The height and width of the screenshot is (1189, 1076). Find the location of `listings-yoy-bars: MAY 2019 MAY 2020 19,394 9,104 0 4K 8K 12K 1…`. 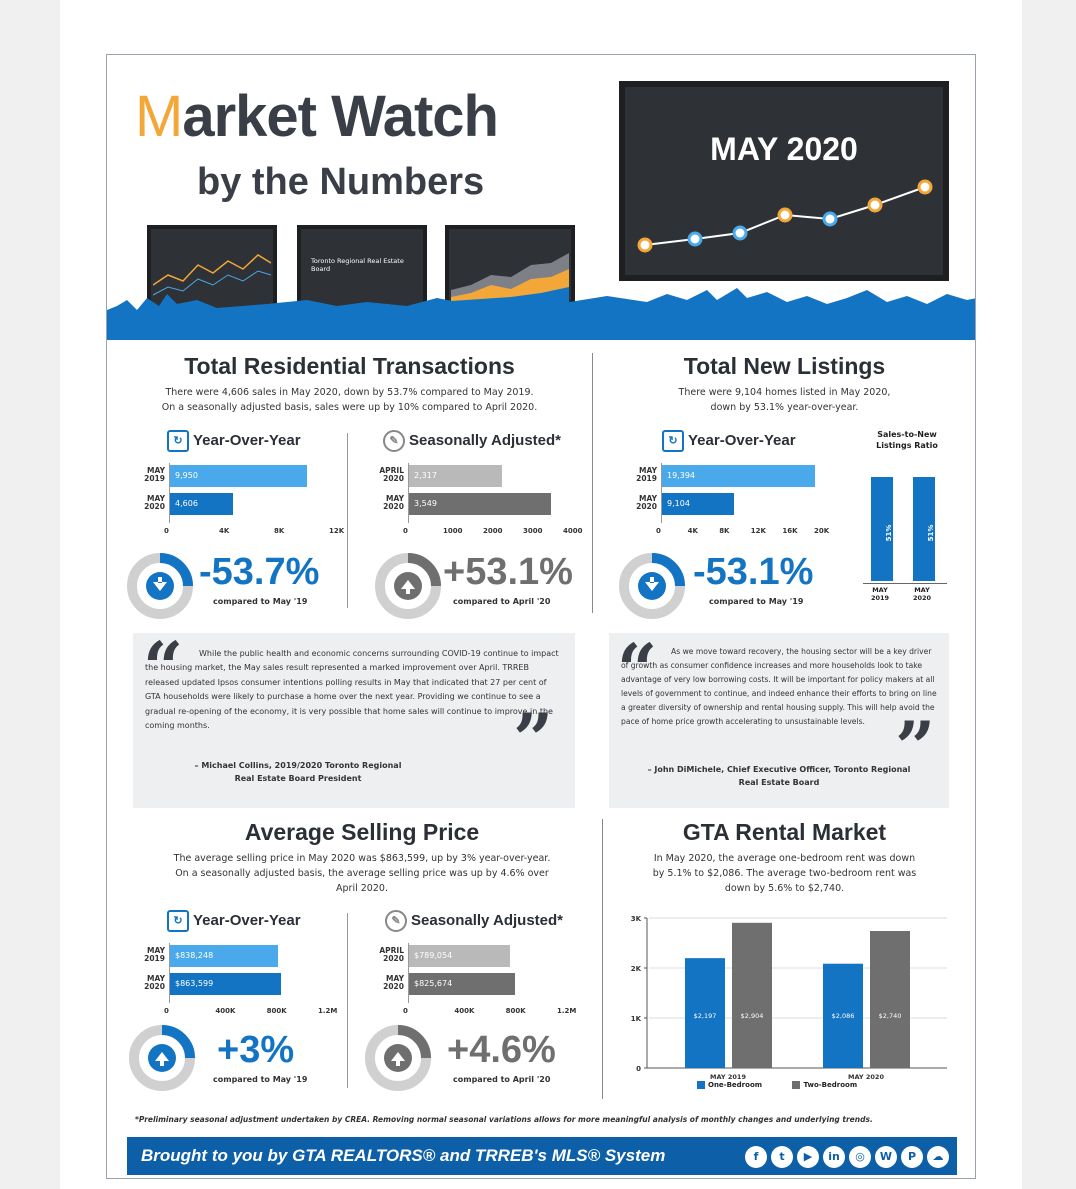

listings-yoy-bars: MAY 2019 MAY 2020 19,394 9,104 0 4K 8K 12K 1… is located at coordinates (729, 503).